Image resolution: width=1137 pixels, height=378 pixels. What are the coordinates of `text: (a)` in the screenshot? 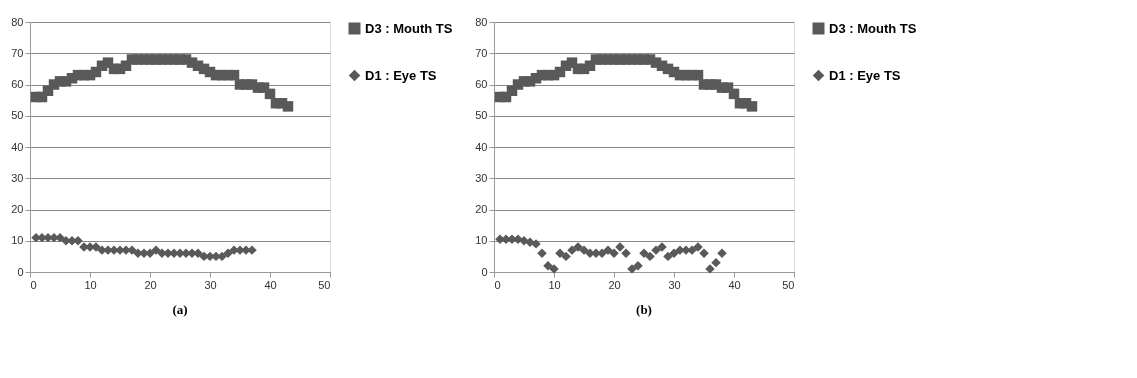 It's located at (180, 309).